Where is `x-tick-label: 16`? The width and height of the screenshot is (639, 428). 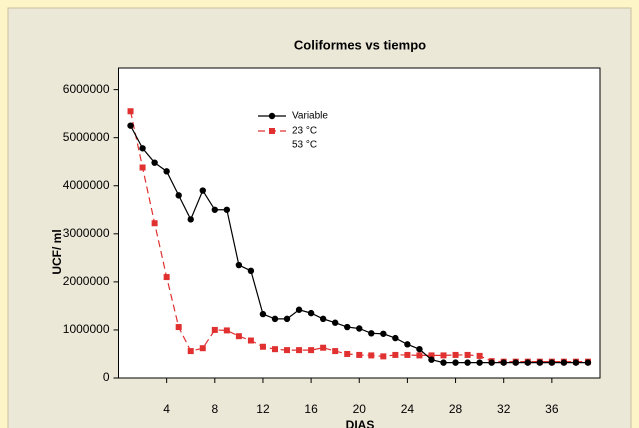
x-tick-label: 16 is located at coordinates (311, 409).